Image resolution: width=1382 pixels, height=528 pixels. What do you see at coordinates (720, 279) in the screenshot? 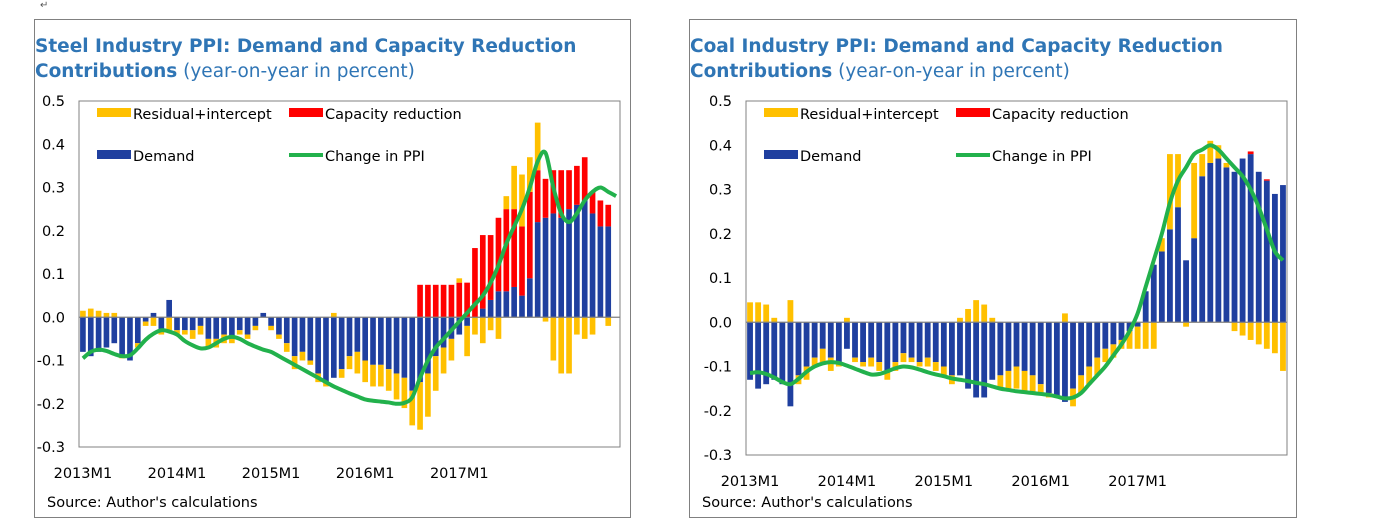
I see `y-tick-label: 0.1` at bounding box center [720, 279].